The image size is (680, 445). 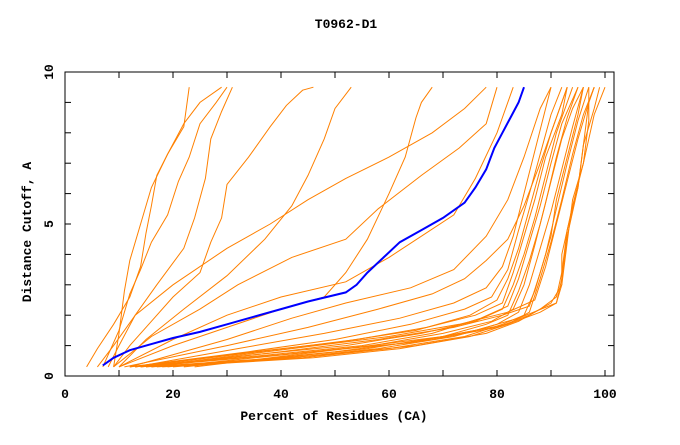 I want to click on y-tick-label: 5, so click(x=49, y=224).